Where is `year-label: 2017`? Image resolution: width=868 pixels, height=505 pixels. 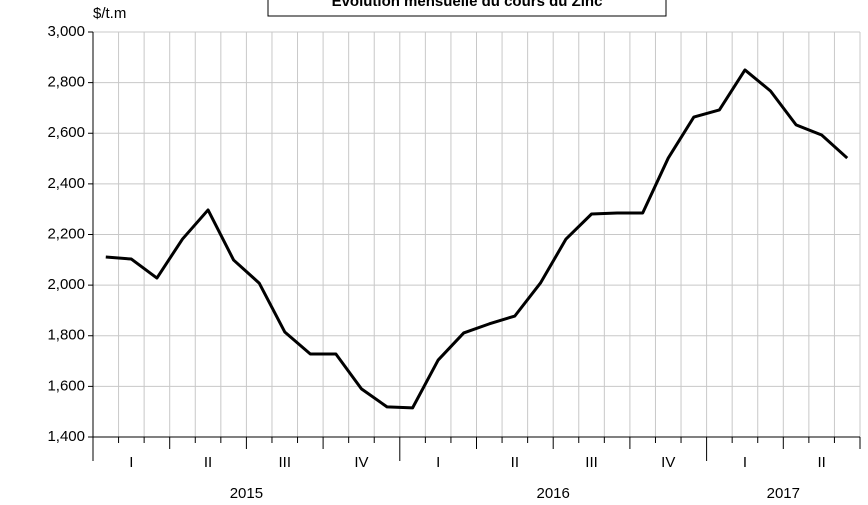 year-label: 2017 is located at coordinates (783, 493).